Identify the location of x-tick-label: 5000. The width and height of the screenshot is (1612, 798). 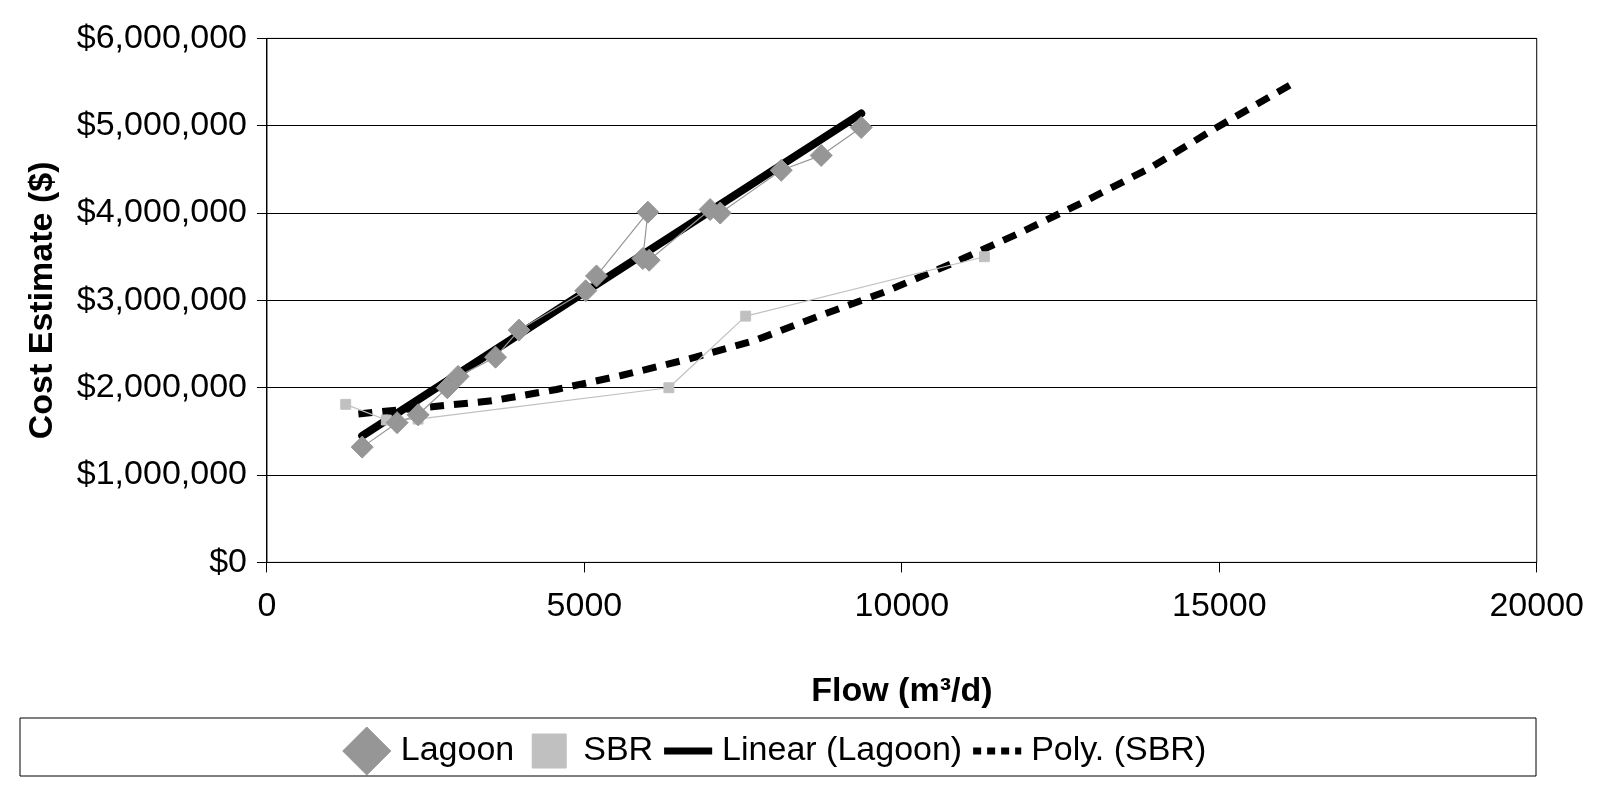
(584, 604).